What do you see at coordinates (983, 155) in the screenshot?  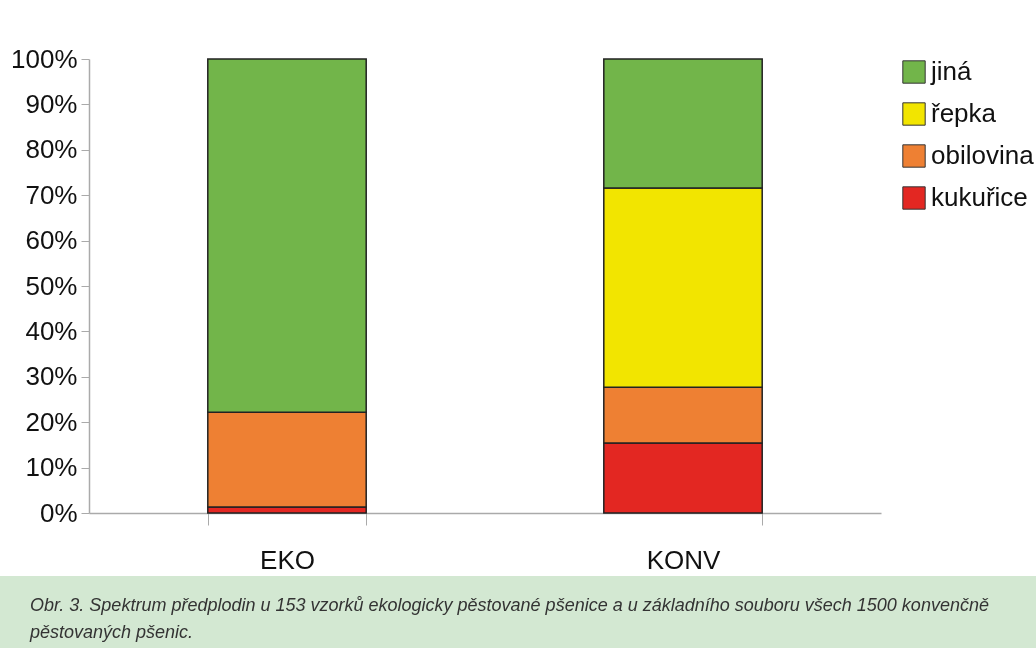 I see `legend-label: obilovina` at bounding box center [983, 155].